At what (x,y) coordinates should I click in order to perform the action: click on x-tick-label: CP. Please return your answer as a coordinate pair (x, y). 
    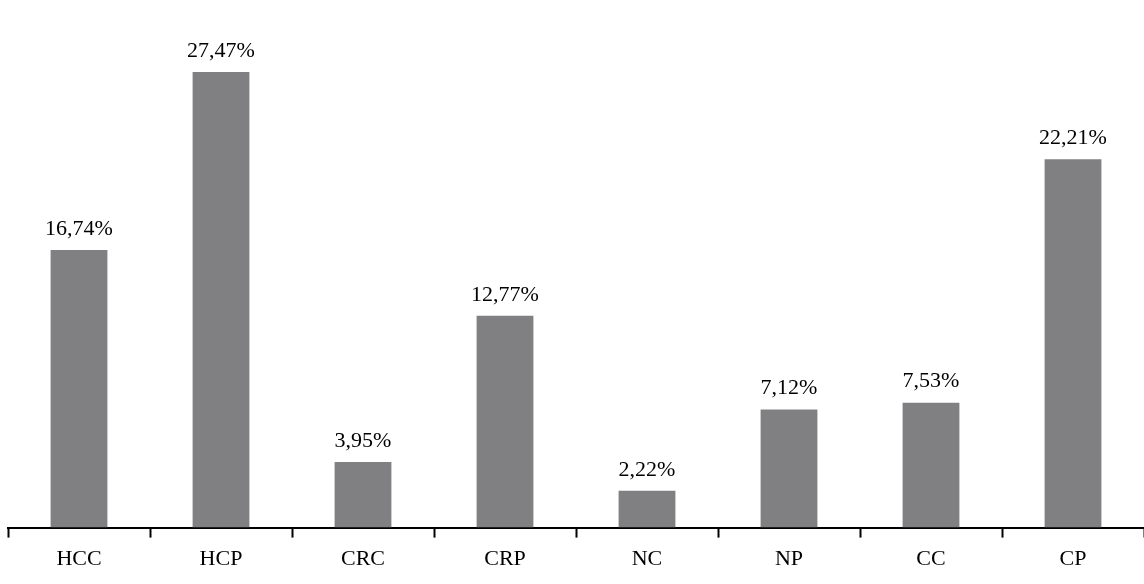
    Looking at the image, I should click on (1073, 557).